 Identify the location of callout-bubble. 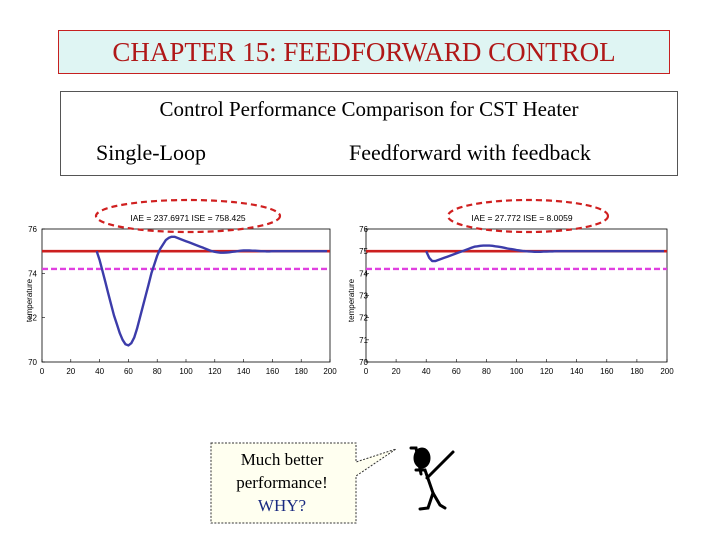
(303, 483).